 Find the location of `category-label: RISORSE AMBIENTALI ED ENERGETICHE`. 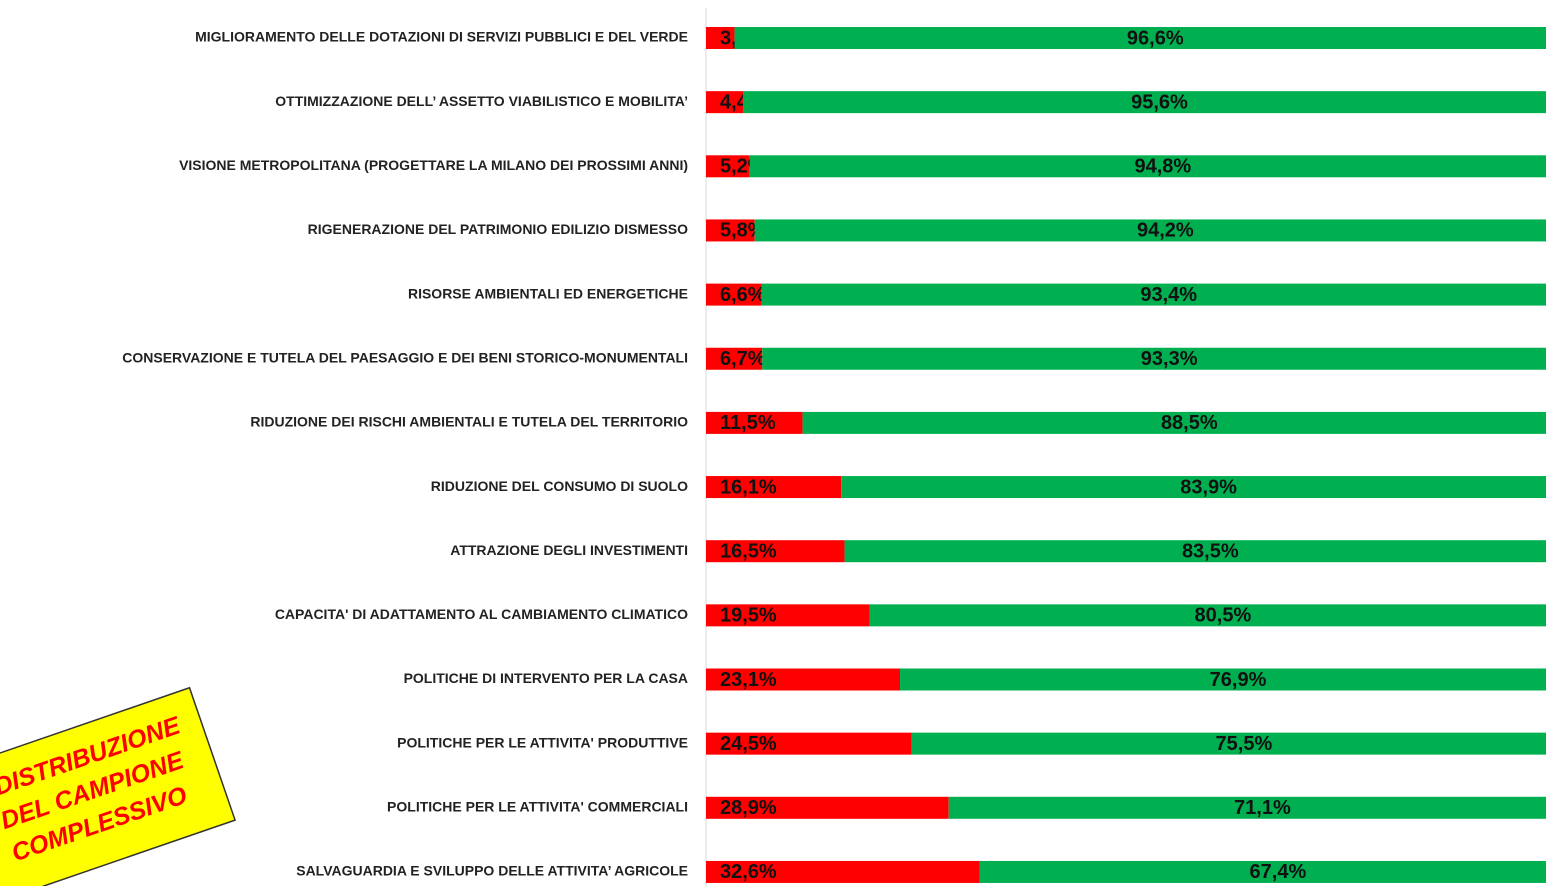

category-label: RISORSE AMBIENTALI ED ENERGETICHE is located at coordinates (548, 293).